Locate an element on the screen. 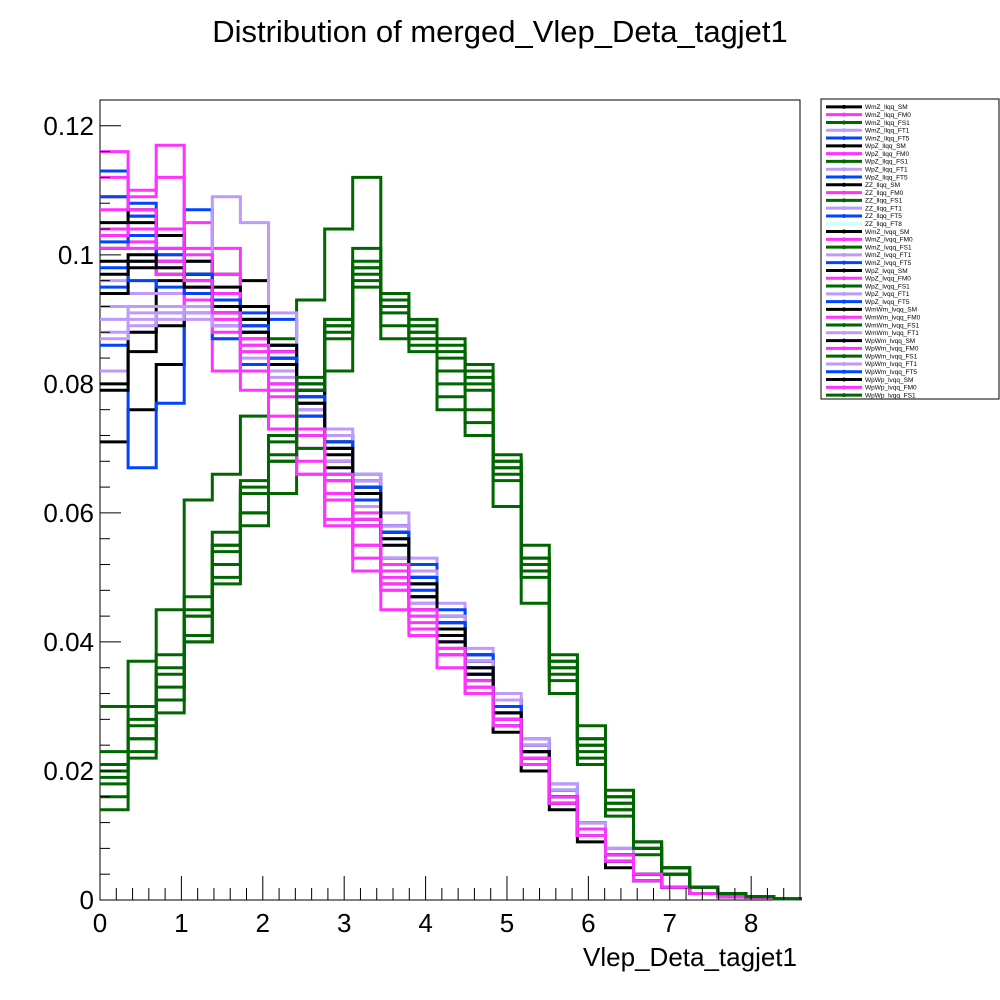 This screenshot has height=1000, width=1000. x-tick-label: 7 is located at coordinates (670, 923).